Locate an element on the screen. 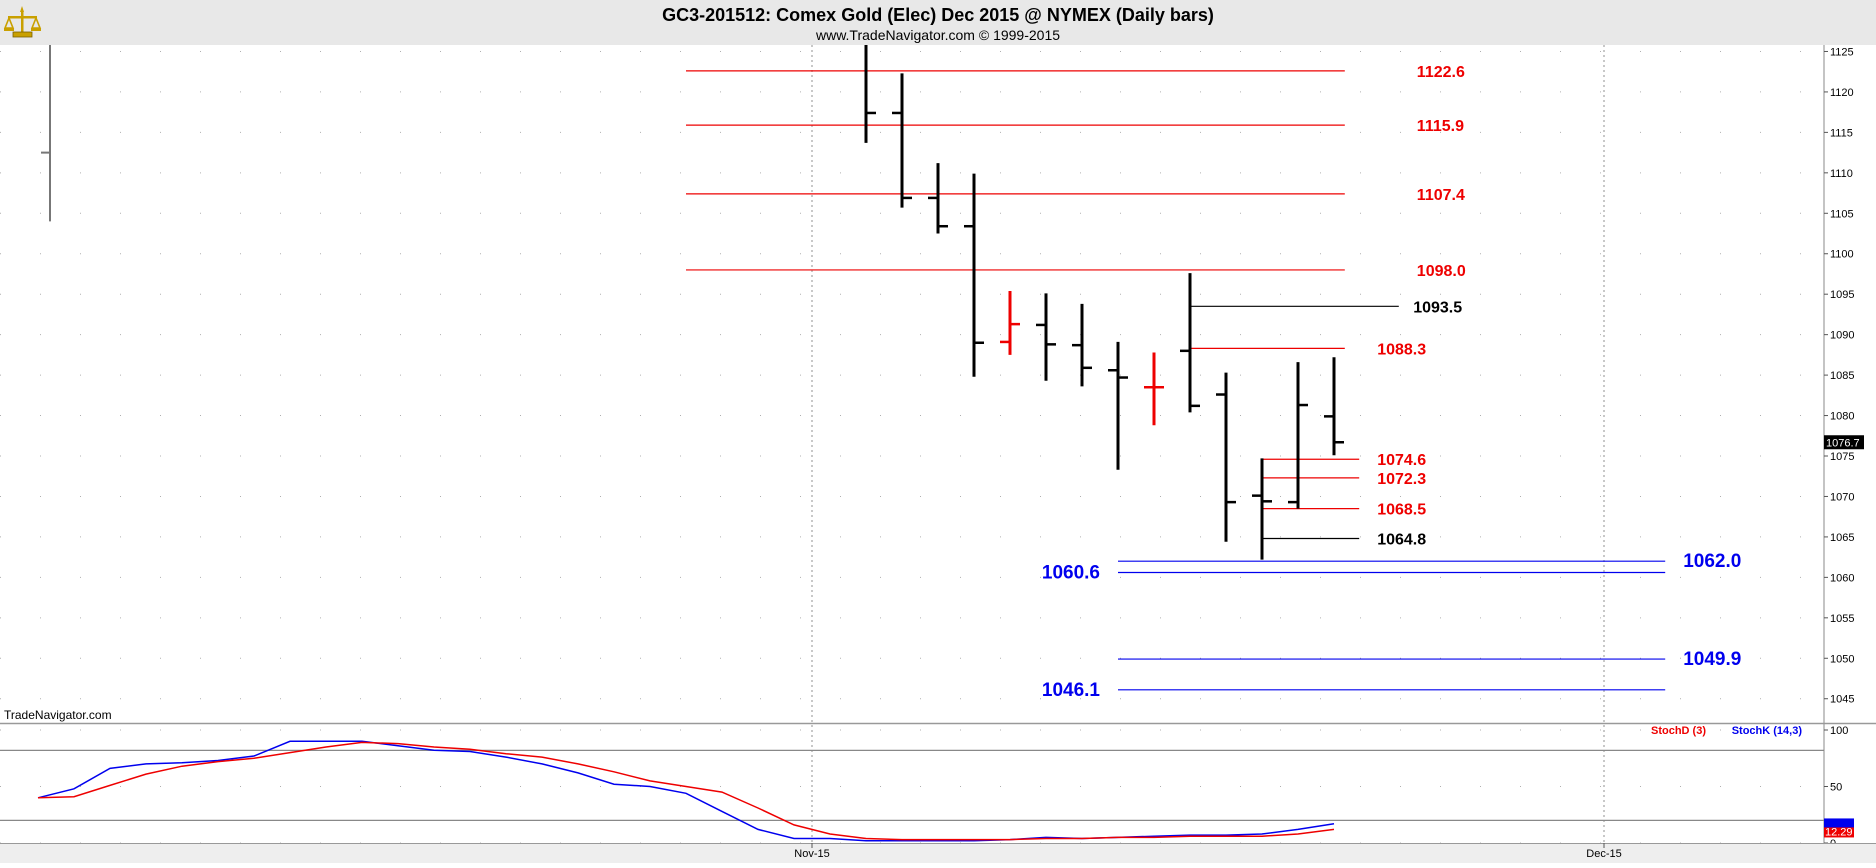  price-level-label: 1046.1 is located at coordinates (1071, 690).